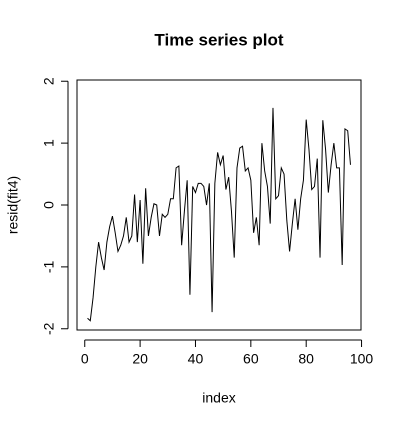  I want to click on x-tick-label: 0, so click(85, 359).